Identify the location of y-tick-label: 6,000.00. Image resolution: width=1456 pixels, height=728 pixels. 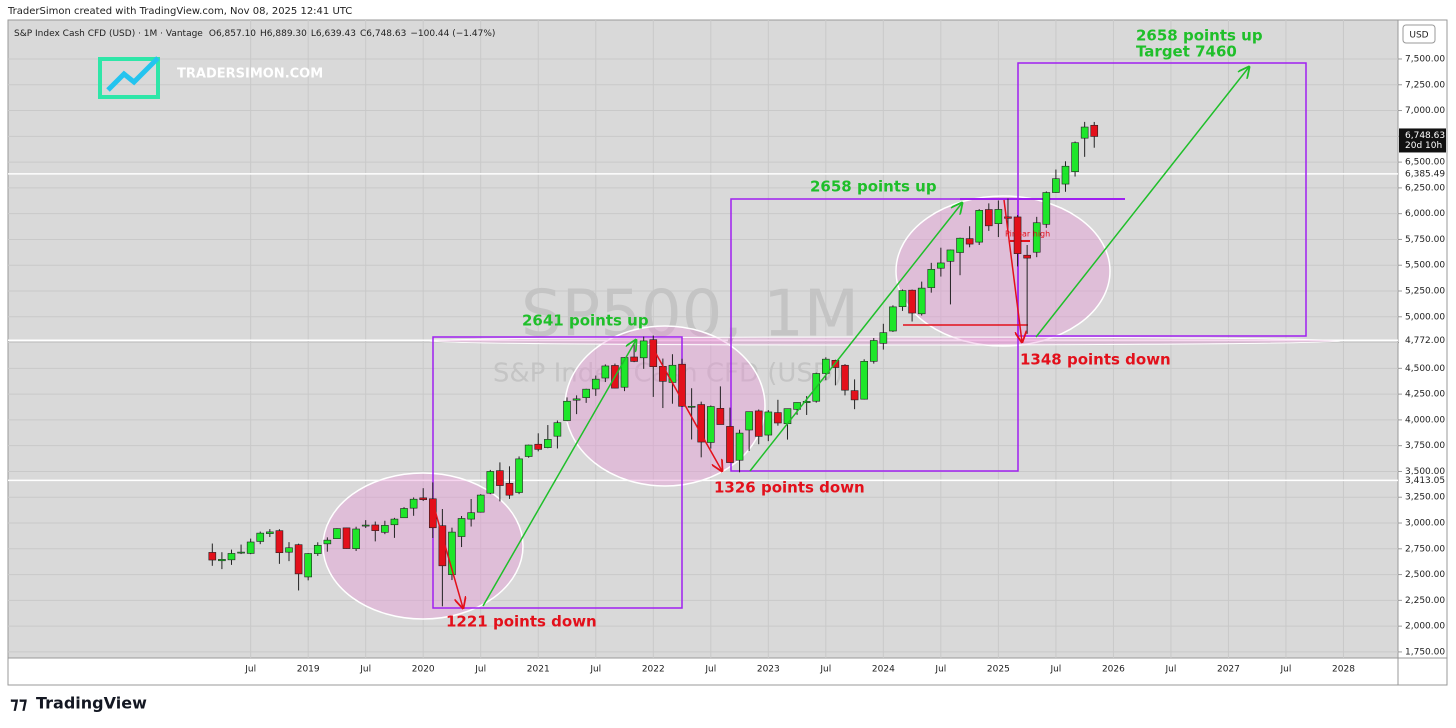
(1425, 214).